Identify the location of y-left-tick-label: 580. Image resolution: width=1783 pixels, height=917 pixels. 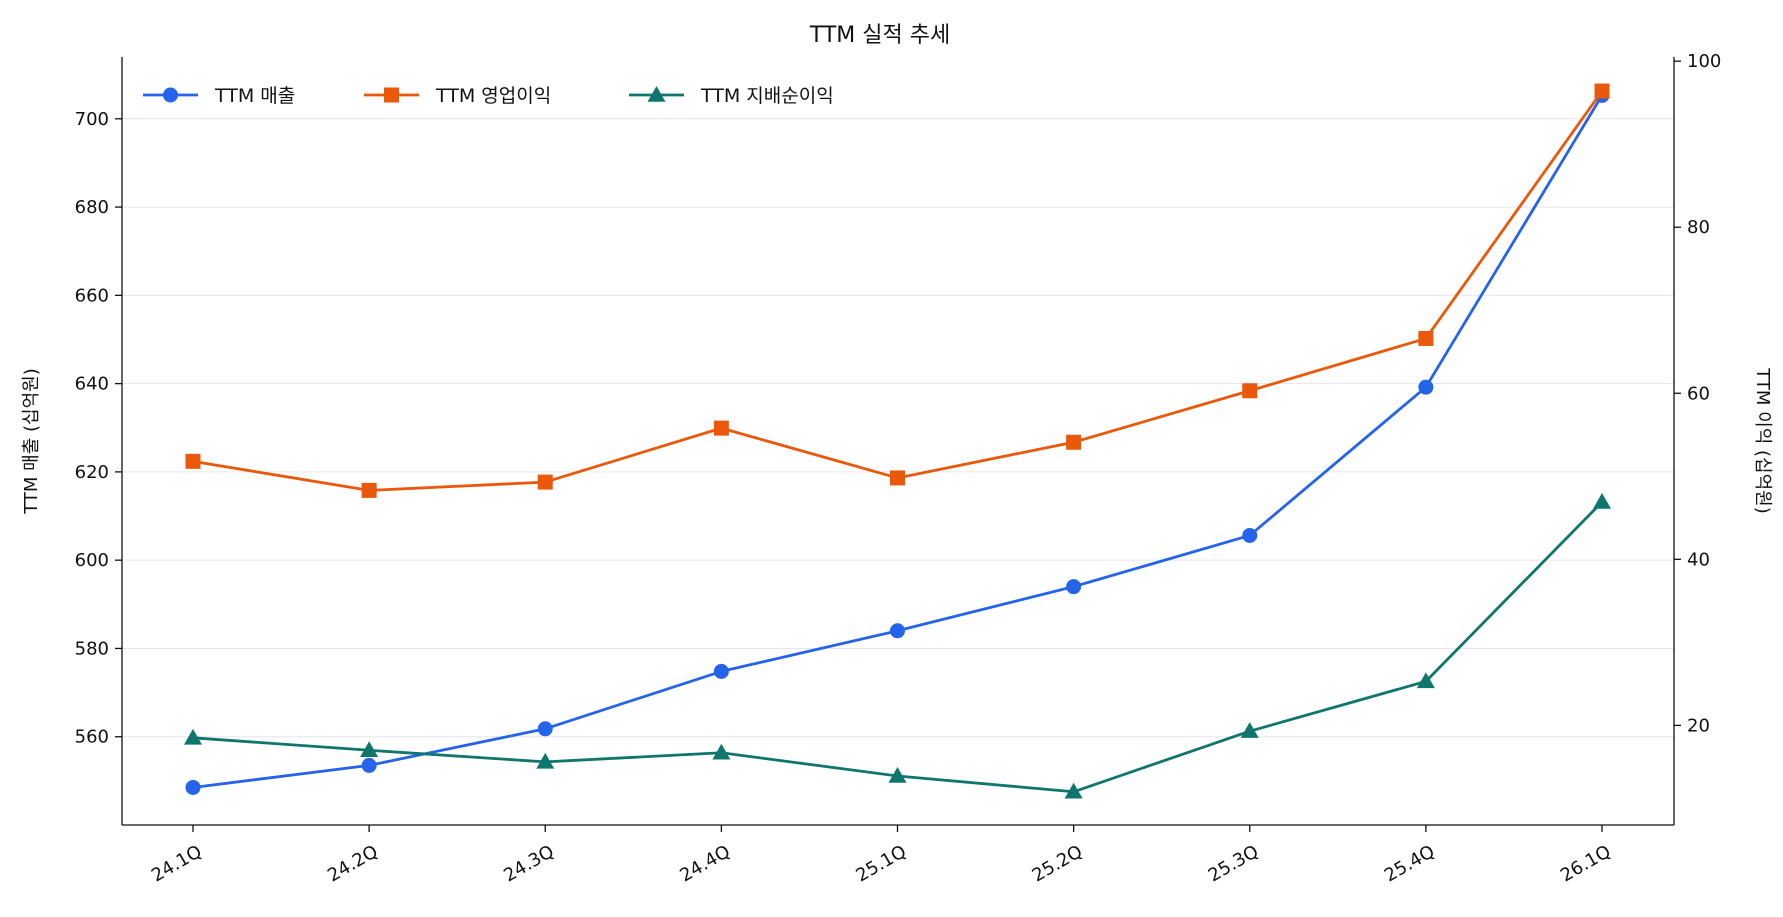
(92, 648).